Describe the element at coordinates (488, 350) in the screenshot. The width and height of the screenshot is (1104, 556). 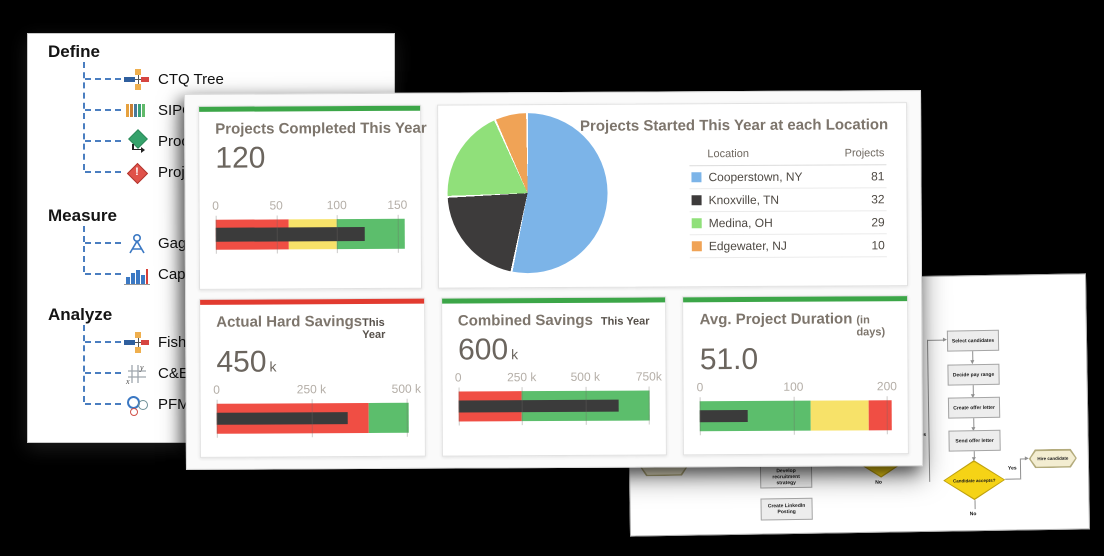
I see `kpi-value: 600 k` at that location.